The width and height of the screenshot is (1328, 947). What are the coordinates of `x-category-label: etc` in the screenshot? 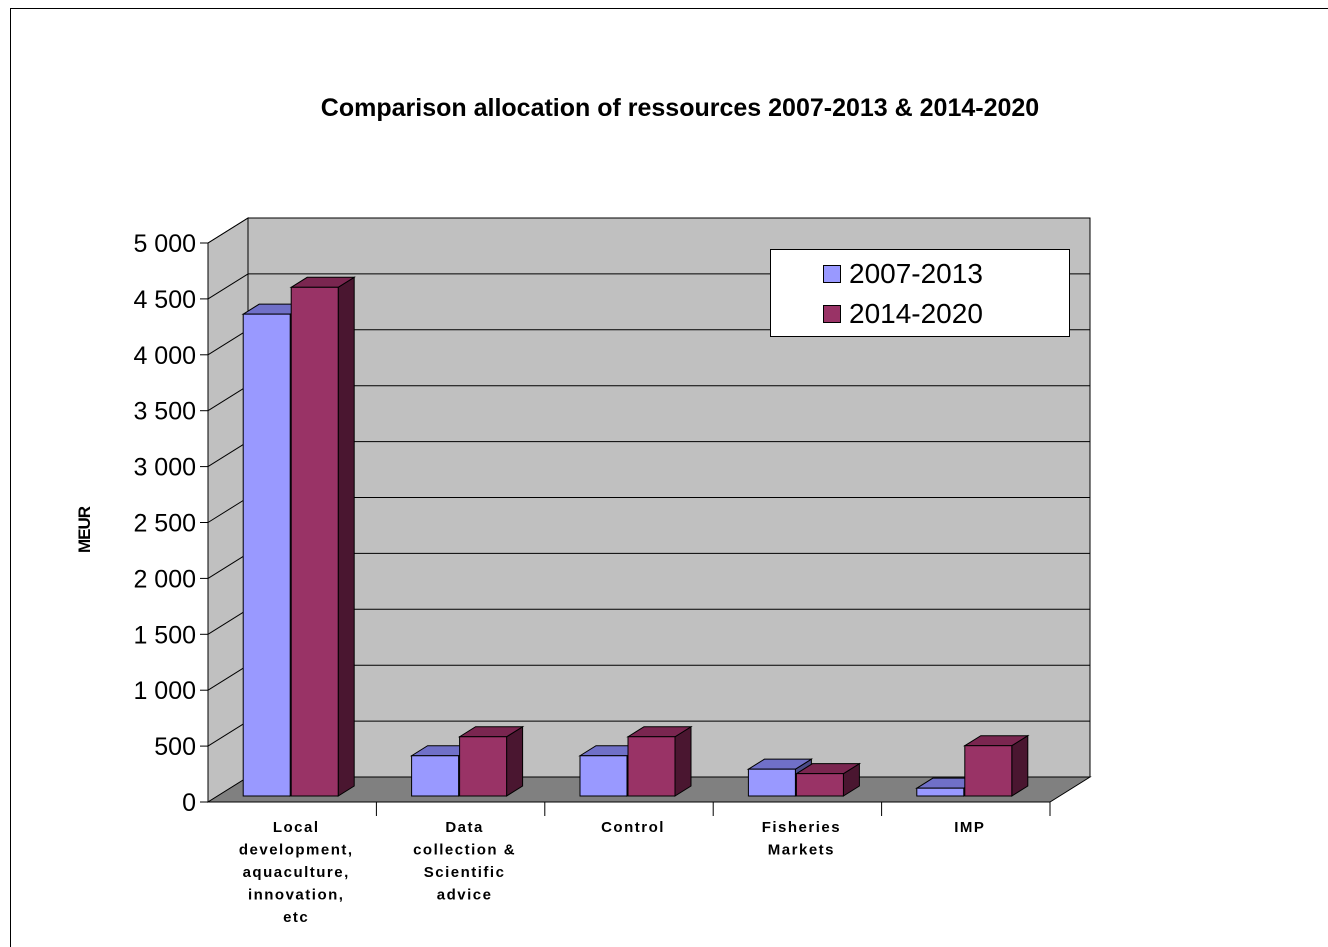 It's located at (296, 917).